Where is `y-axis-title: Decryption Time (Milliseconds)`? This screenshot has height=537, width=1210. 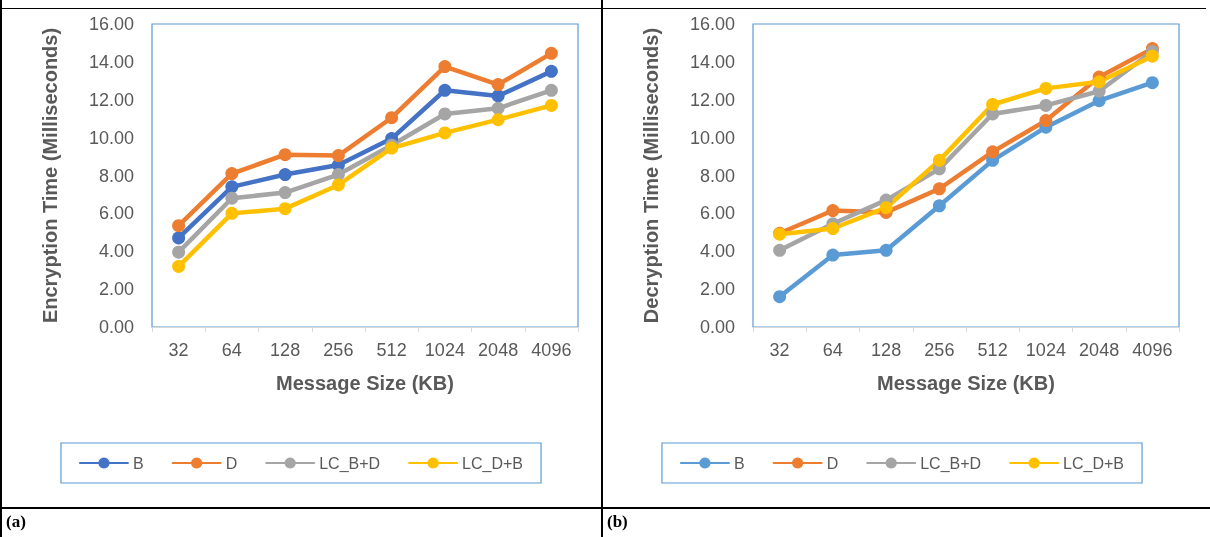 y-axis-title: Decryption Time (Milliseconds) is located at coordinates (651, 175).